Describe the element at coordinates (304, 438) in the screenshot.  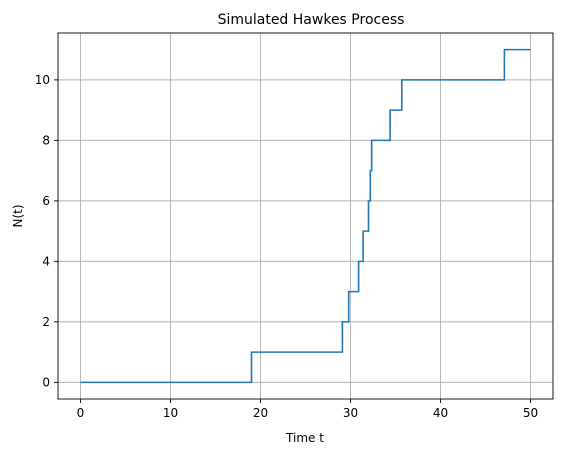
I see `x-axis-label: Time t` at that location.